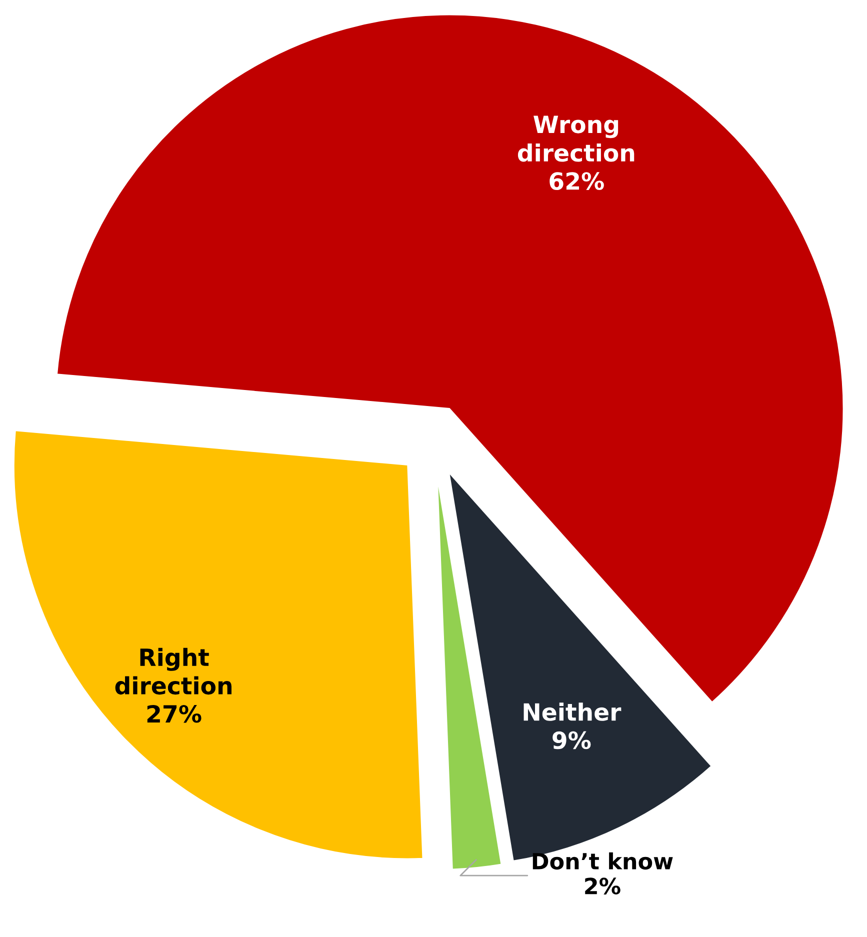 The width and height of the screenshot is (867, 937). Describe the element at coordinates (571, 740) in the screenshot. I see `data-label: 9%` at that location.